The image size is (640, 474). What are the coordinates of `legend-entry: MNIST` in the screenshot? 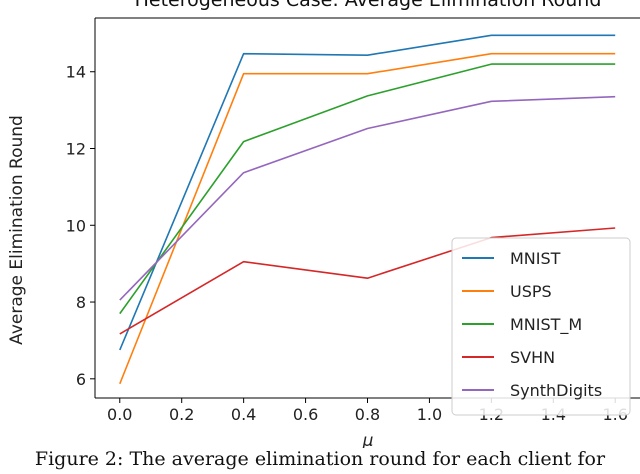 It's located at (535, 258).